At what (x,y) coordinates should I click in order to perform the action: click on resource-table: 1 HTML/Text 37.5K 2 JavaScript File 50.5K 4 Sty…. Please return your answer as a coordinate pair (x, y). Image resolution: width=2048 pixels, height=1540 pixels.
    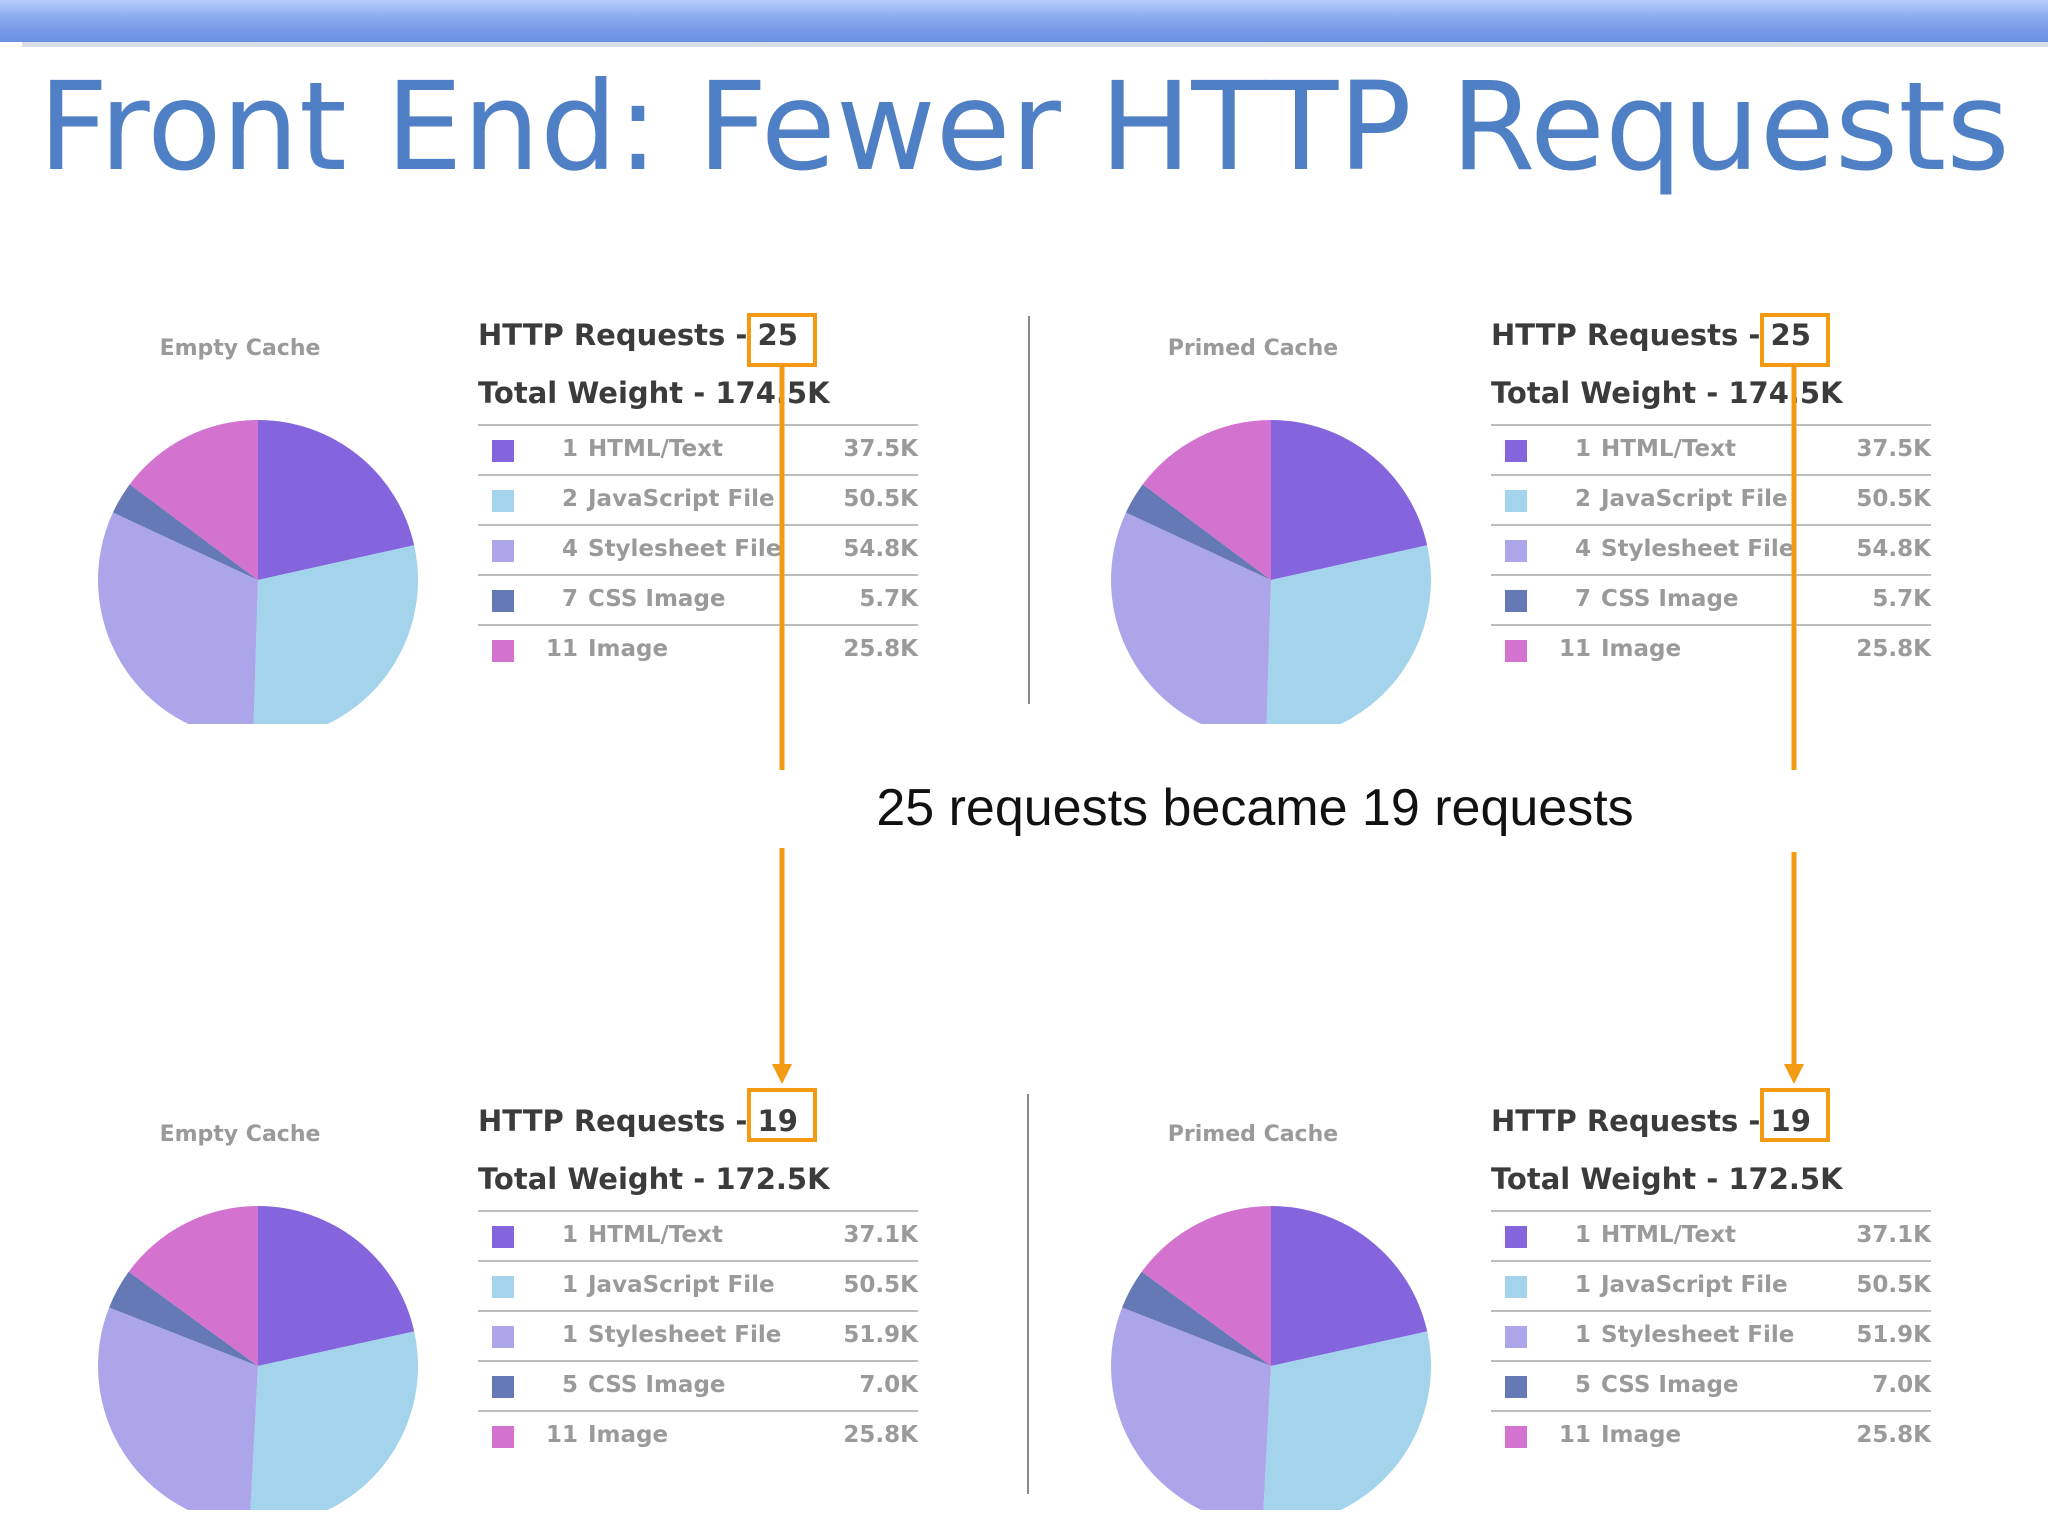
    Looking at the image, I should click on (698, 549).